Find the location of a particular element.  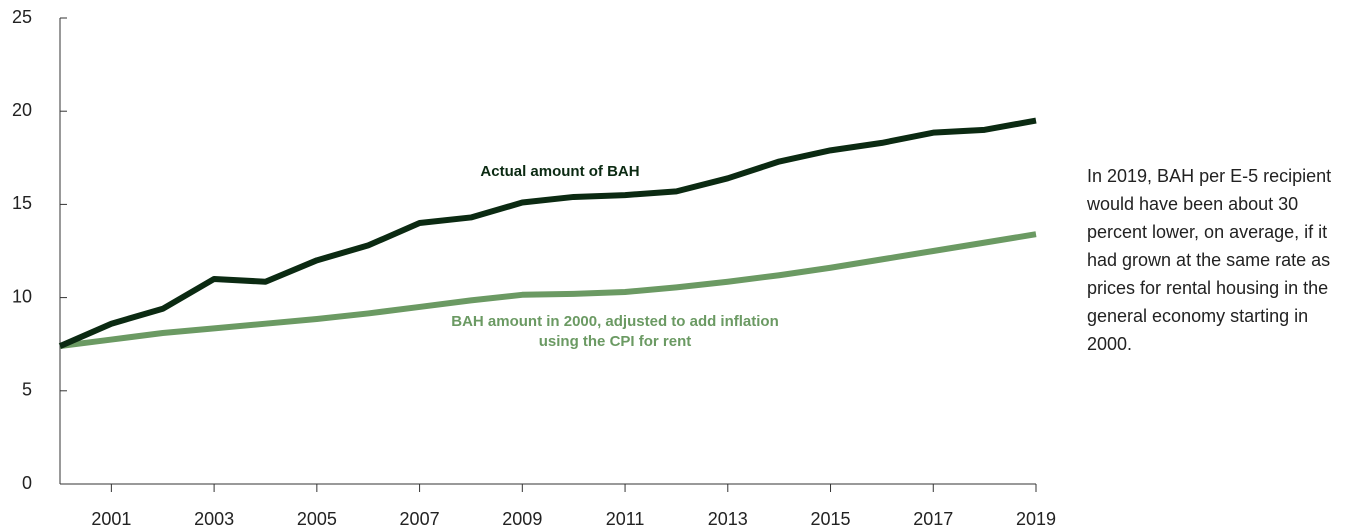

series-label: Actual amount of BAH is located at coordinates (560, 171).